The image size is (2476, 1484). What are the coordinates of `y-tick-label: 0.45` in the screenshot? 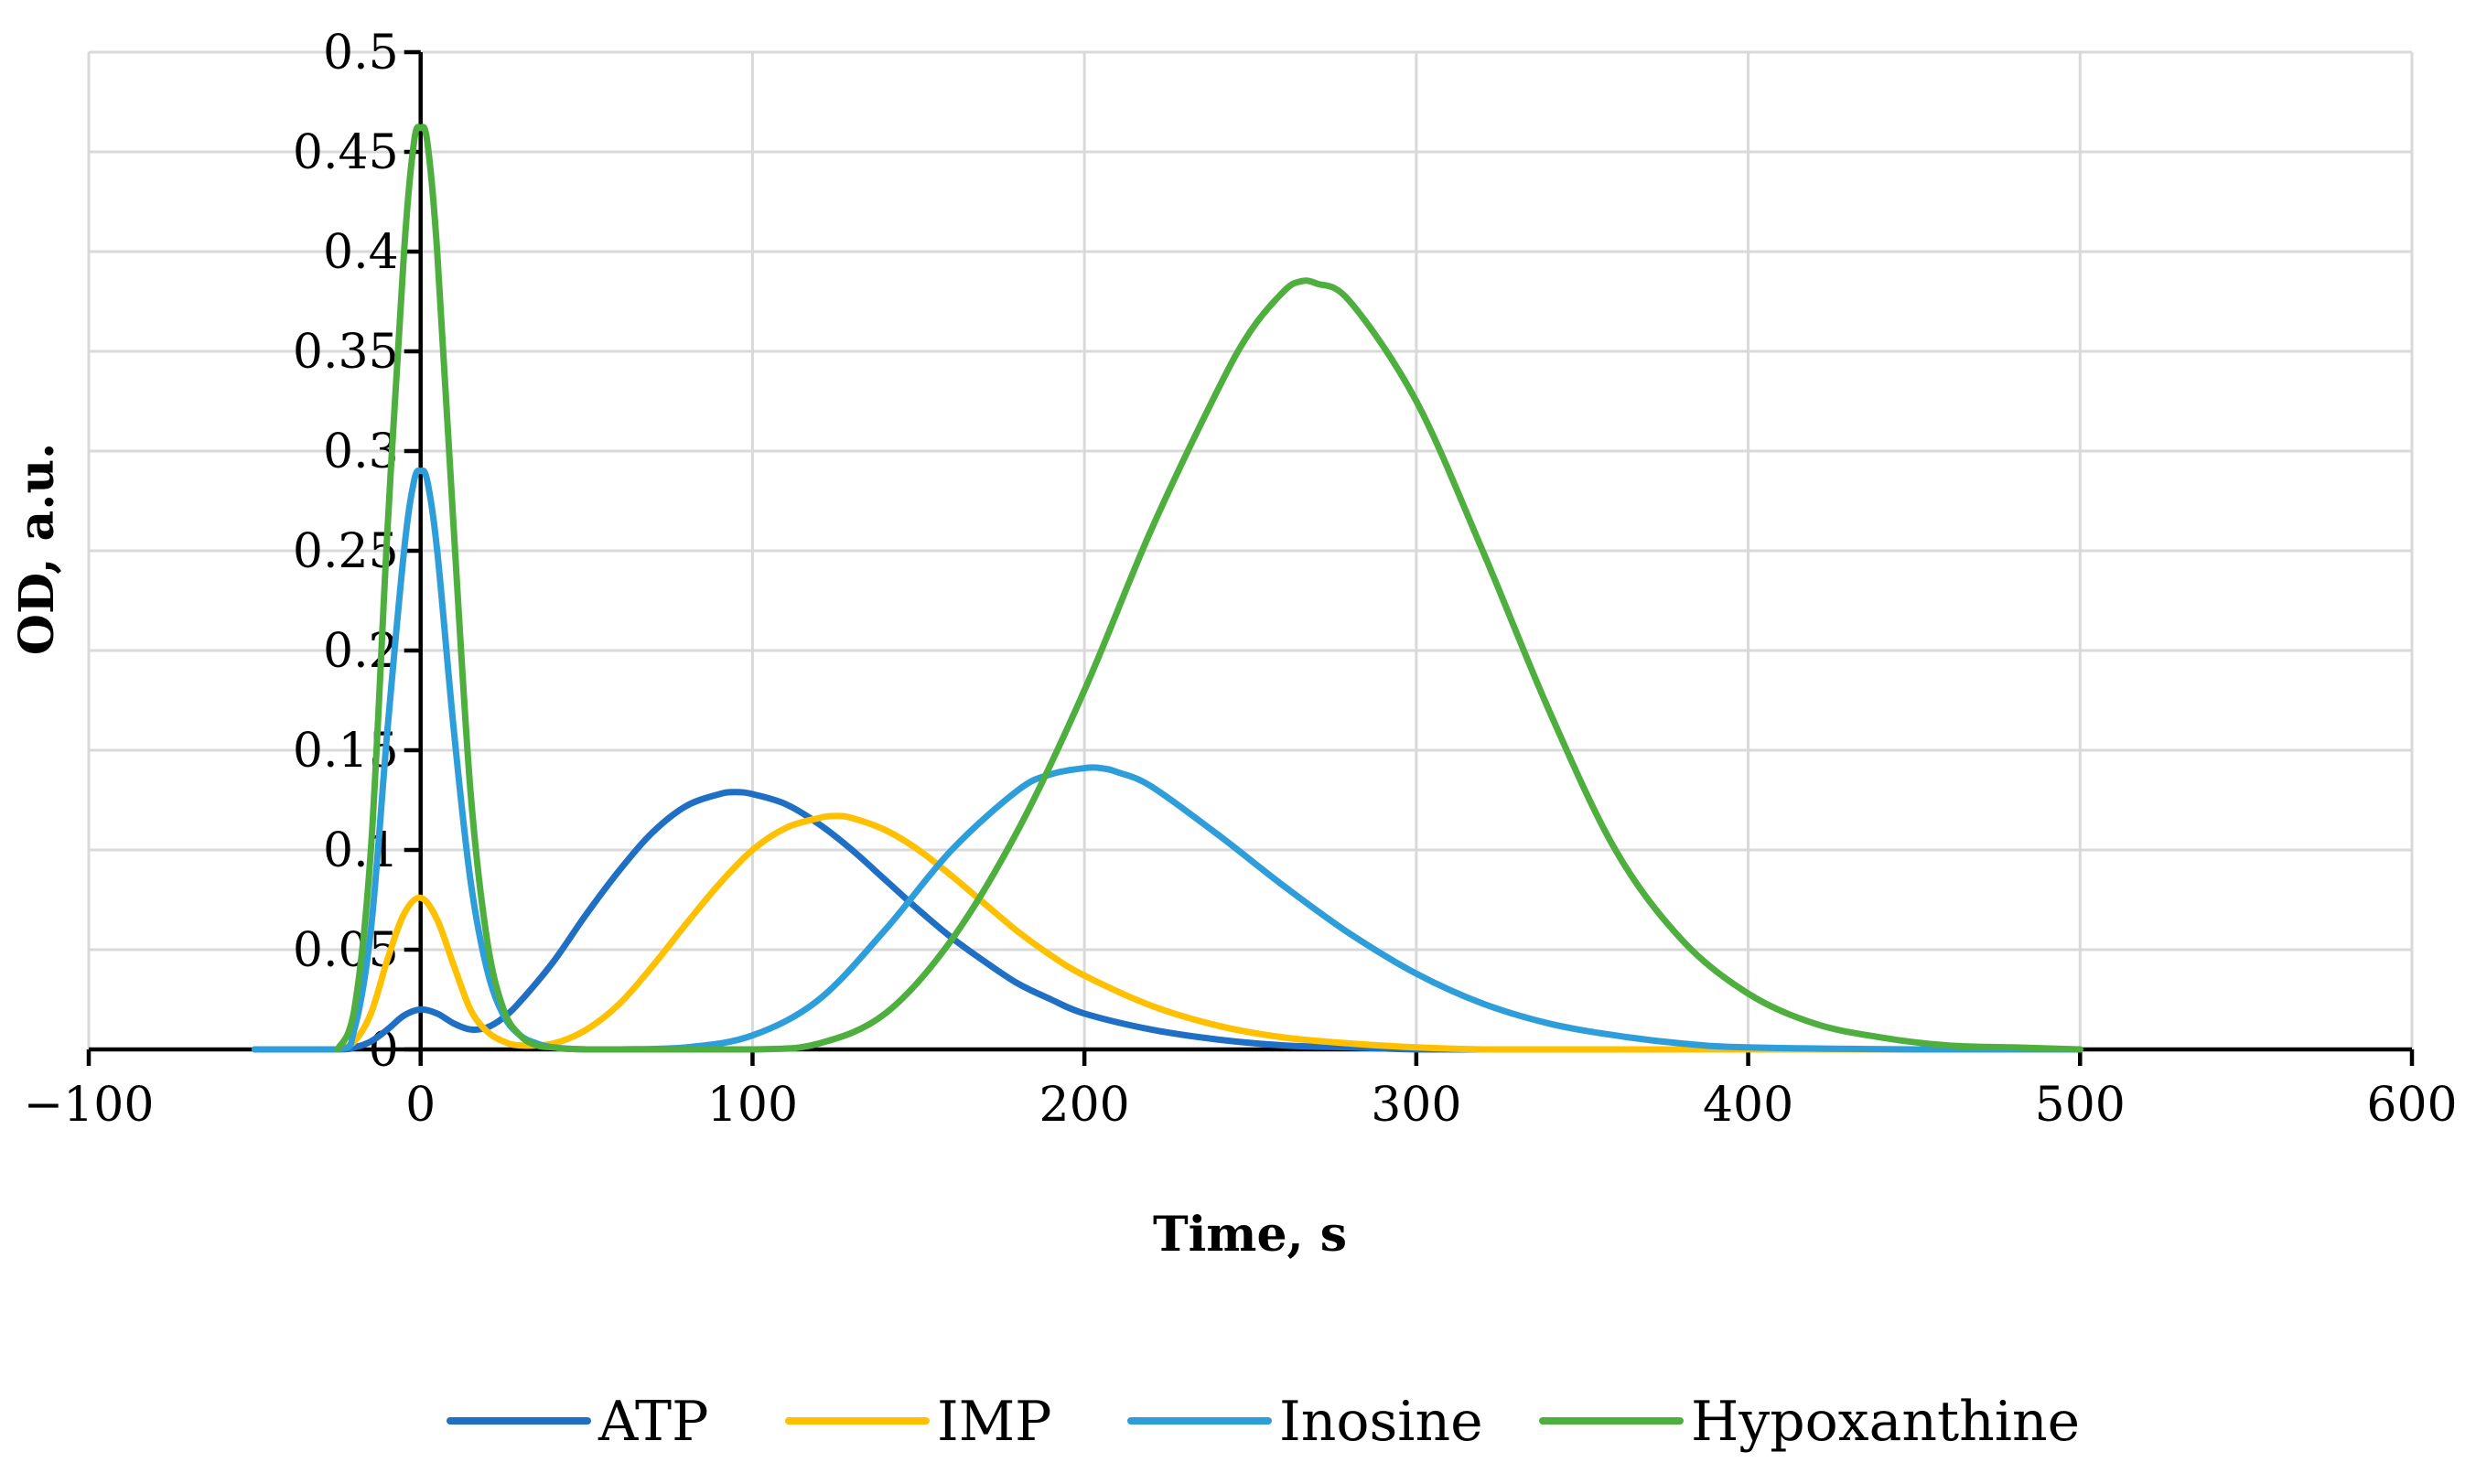 It's located at (346, 152).